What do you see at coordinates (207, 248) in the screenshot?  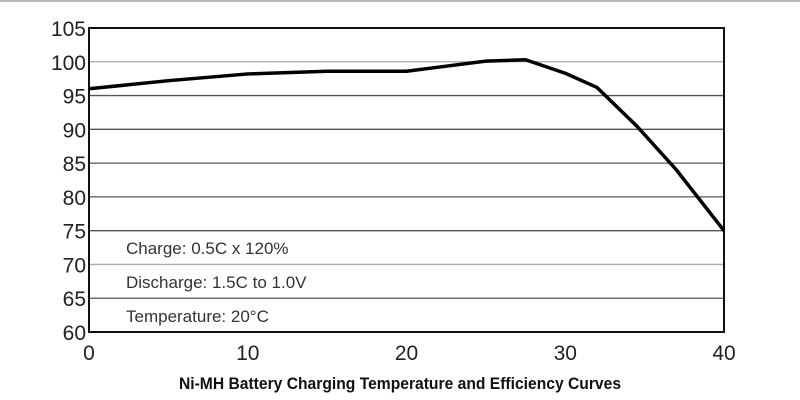 I see `annotation-charge: Charge: 0.5C x 120%` at bounding box center [207, 248].